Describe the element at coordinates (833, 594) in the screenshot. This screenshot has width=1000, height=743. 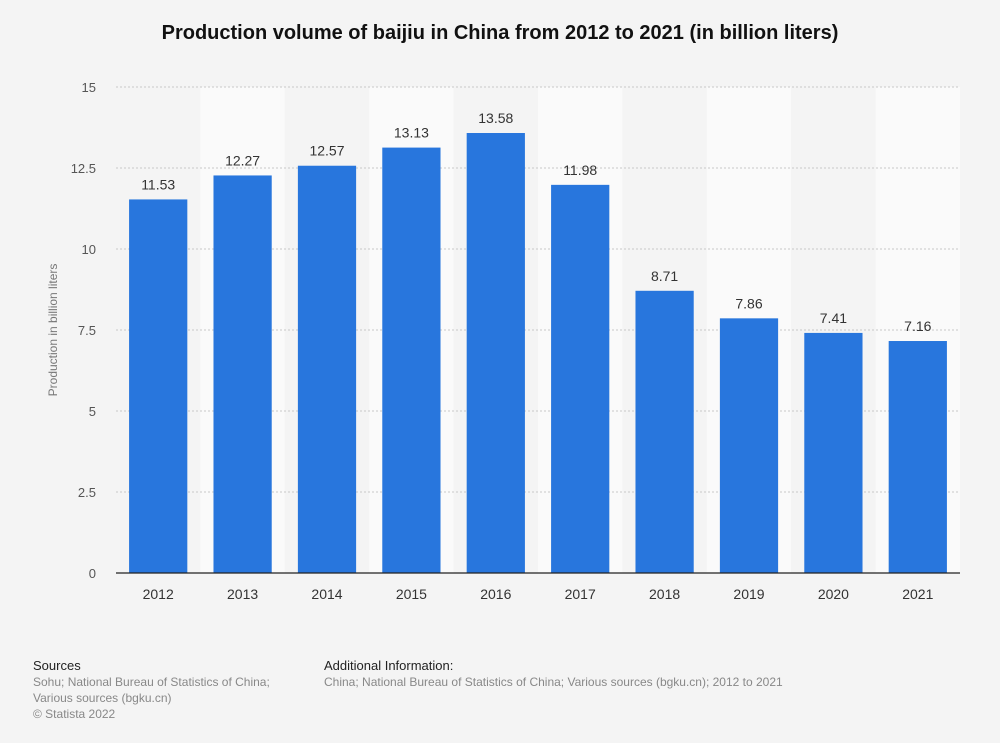
I see `x-tick-label: 2020` at that location.